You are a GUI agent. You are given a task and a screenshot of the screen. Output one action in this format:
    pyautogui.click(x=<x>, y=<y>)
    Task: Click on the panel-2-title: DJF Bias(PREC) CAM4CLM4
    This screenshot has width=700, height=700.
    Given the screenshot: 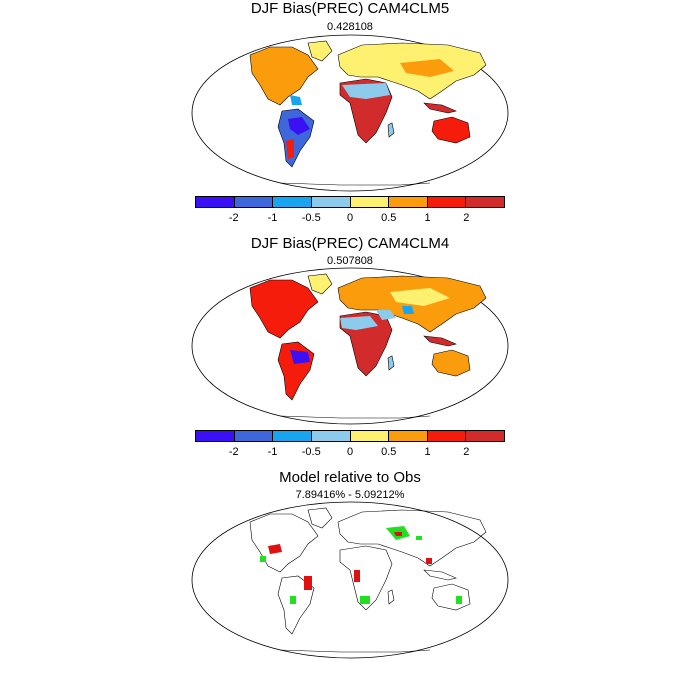 What is the action you would take?
    pyautogui.click(x=350, y=243)
    